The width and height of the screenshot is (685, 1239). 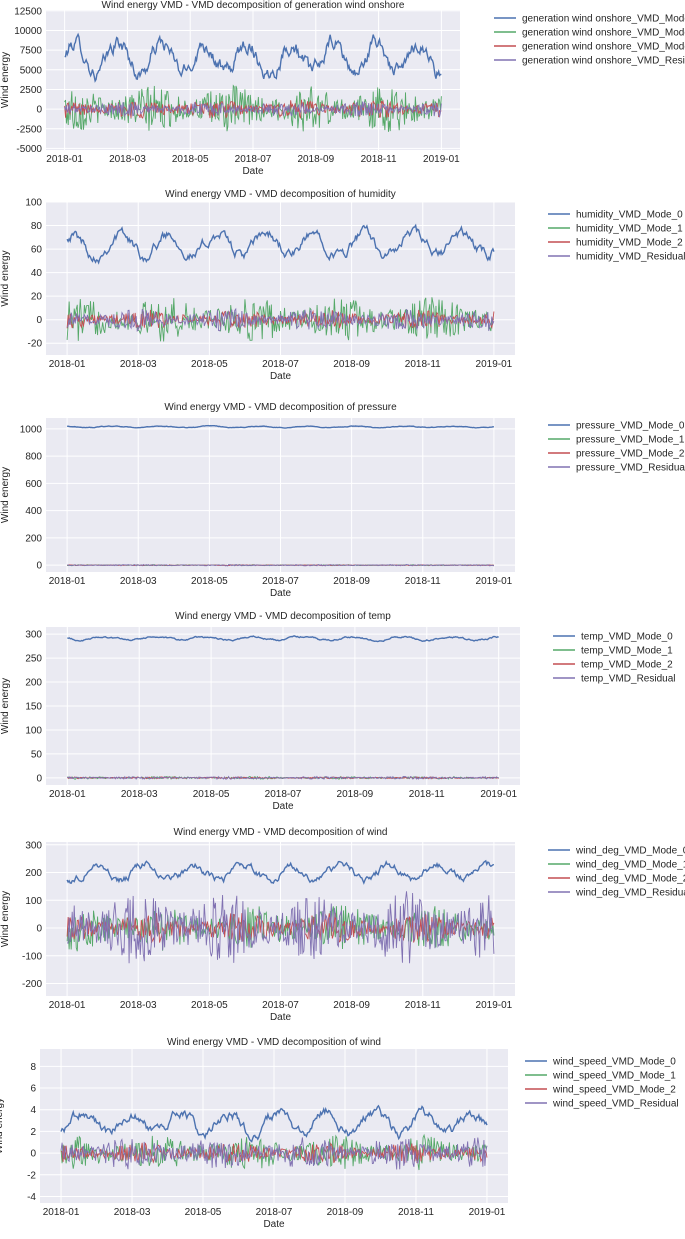 I want to click on legend-entry-label: wind_speed_VMD_Residual, so click(x=615, y=1104).